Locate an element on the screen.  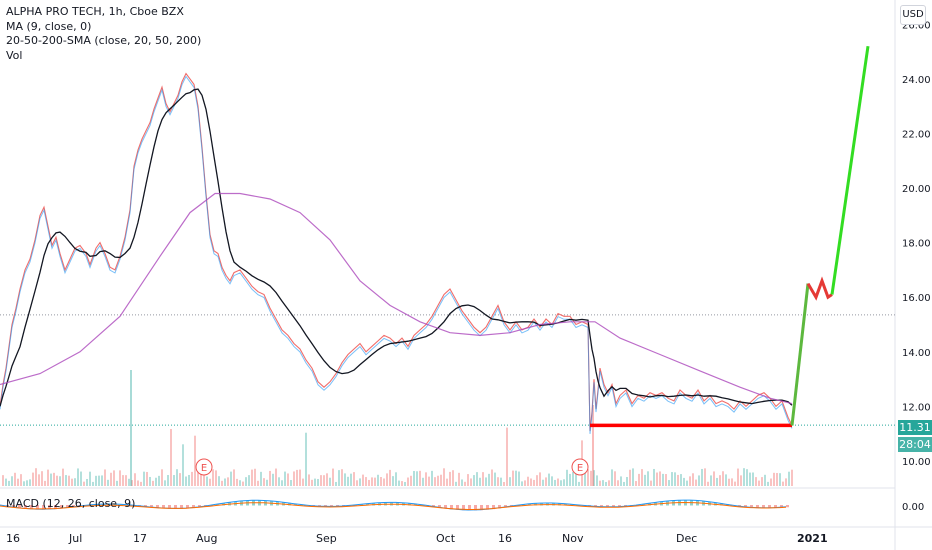
y-tick-label: 22.00 is located at coordinates (916, 135).